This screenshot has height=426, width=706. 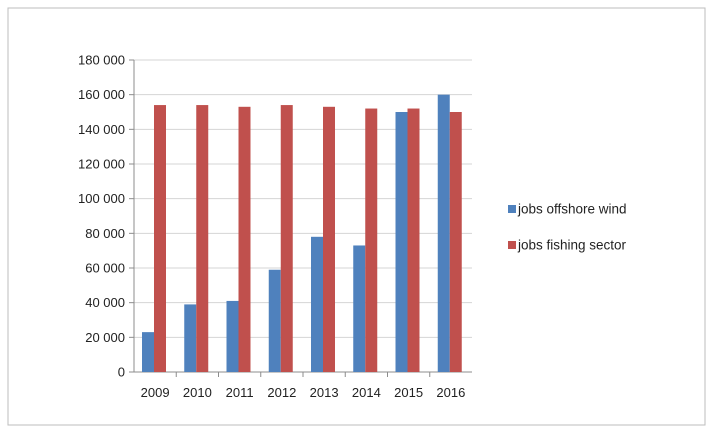 I want to click on y-tick-label: 20 000, so click(x=105, y=337).